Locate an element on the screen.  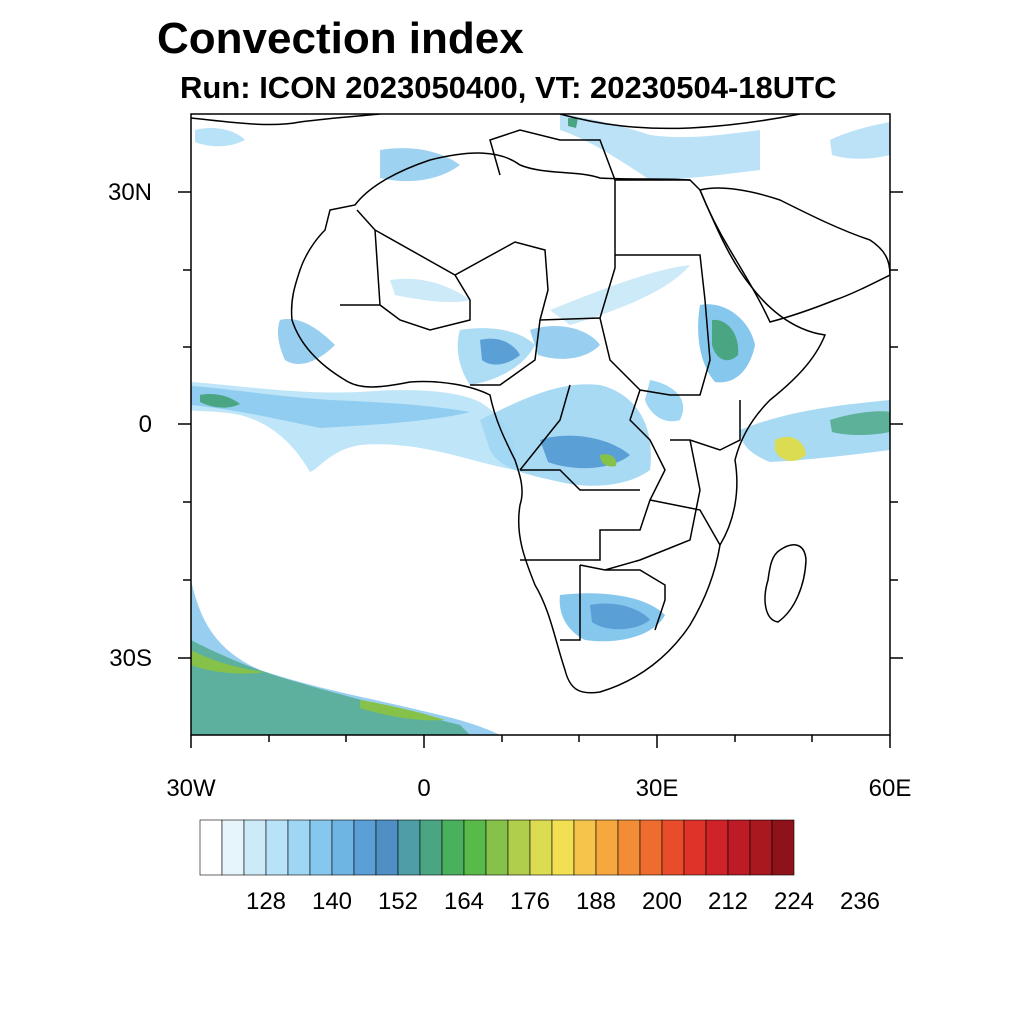
colorbar is located at coordinates (497, 847).